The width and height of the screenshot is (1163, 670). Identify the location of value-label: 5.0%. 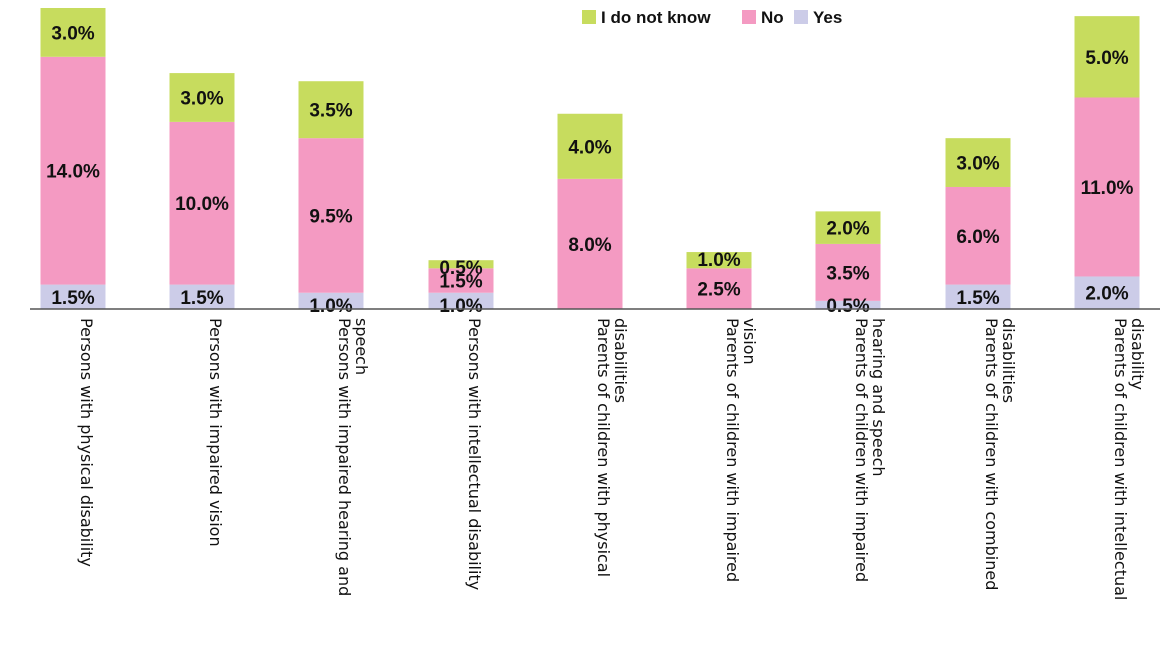
(1106, 58).